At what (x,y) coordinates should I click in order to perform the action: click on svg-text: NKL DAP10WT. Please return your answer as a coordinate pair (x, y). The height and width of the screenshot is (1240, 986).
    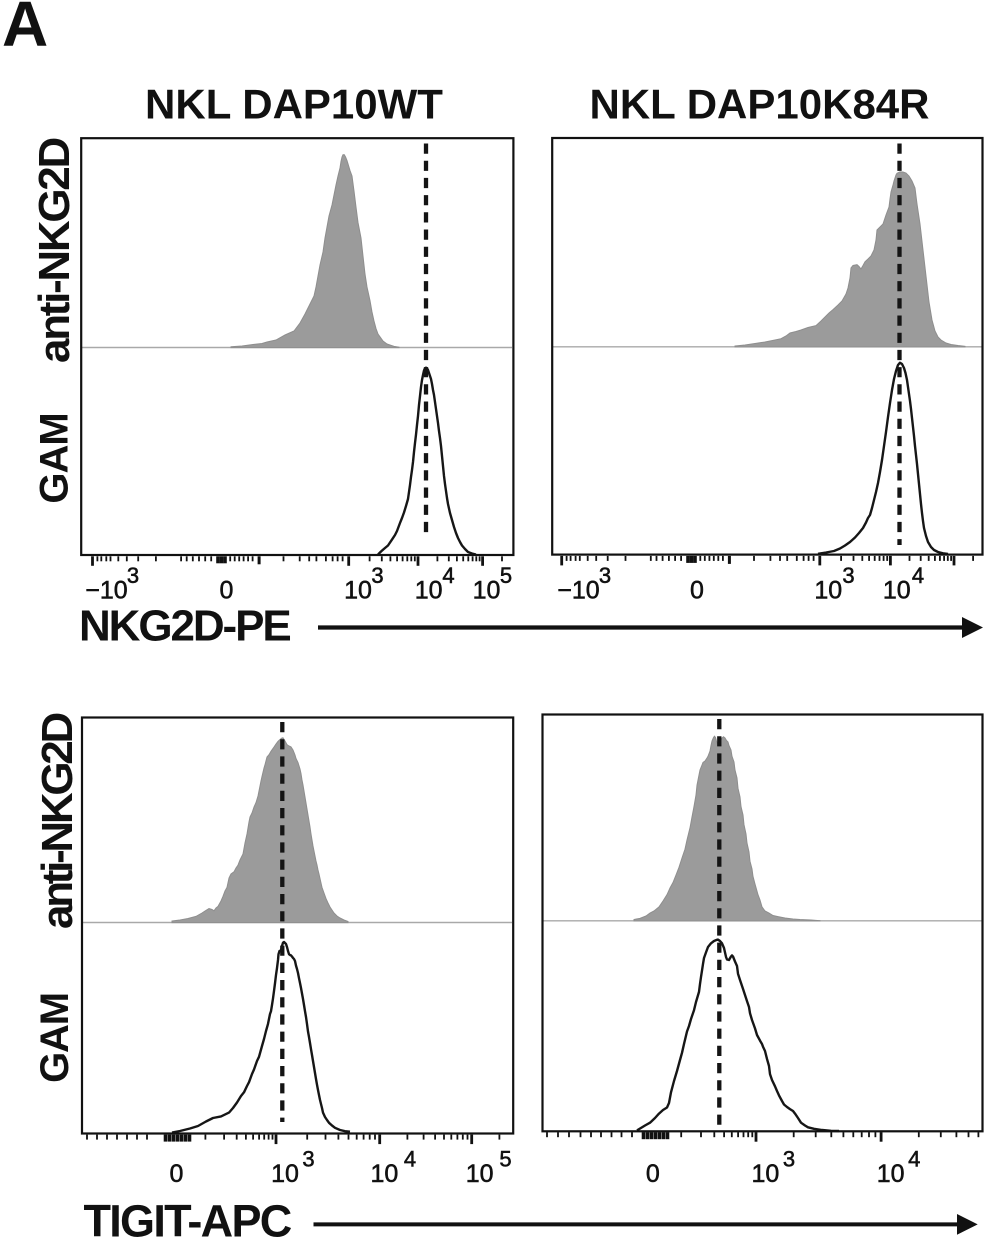
    Looking at the image, I should click on (294, 104).